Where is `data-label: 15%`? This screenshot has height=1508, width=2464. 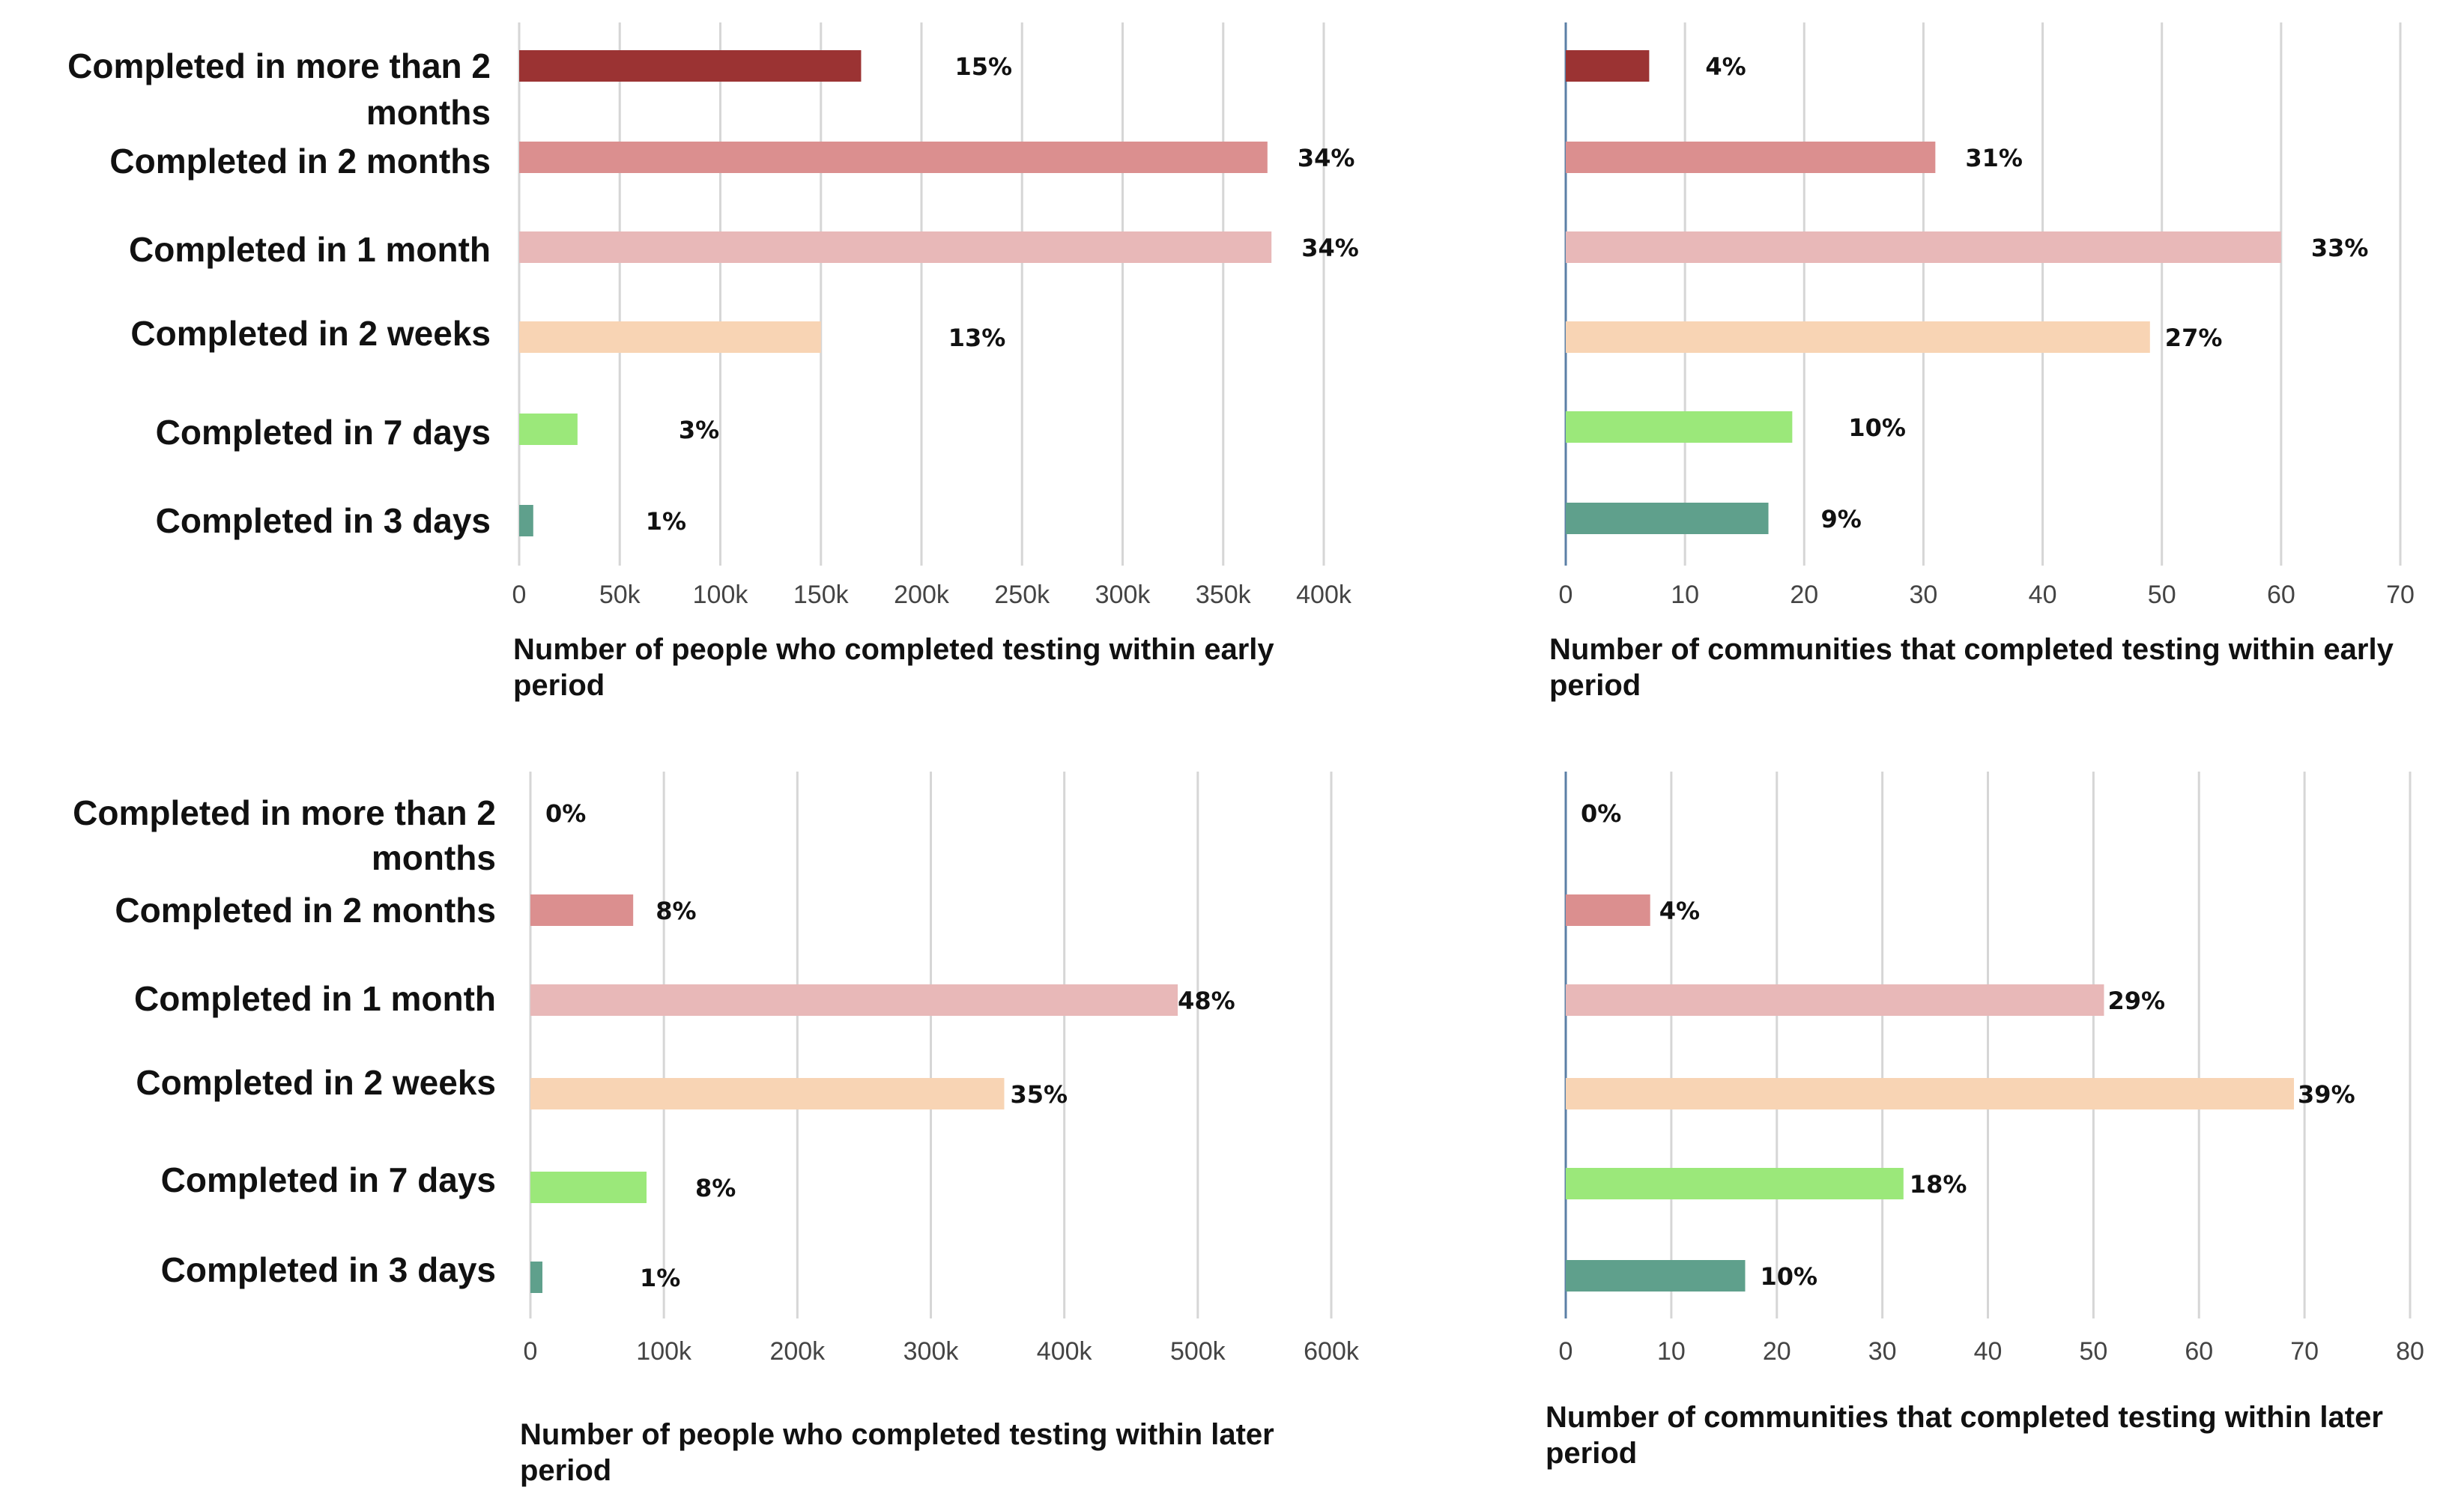
data-label: 15% is located at coordinates (983, 67).